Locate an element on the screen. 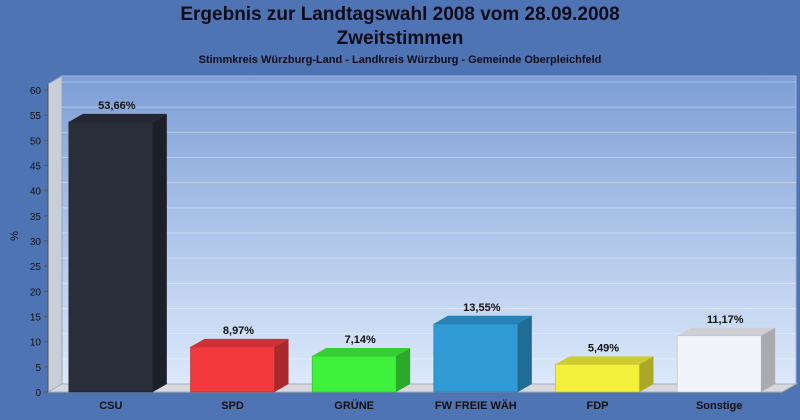 Image resolution: width=800 pixels, height=420 pixels. y-tick-label: 0 is located at coordinates (38, 393).